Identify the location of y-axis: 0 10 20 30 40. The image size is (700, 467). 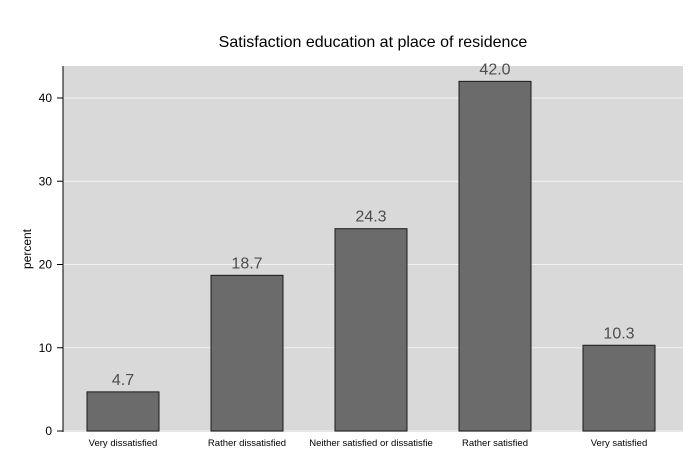
(51, 252).